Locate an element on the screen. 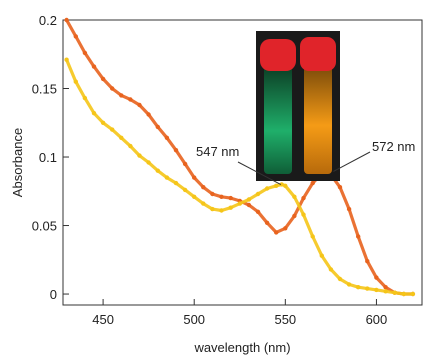  x-tick-label: 500 is located at coordinates (194, 319).